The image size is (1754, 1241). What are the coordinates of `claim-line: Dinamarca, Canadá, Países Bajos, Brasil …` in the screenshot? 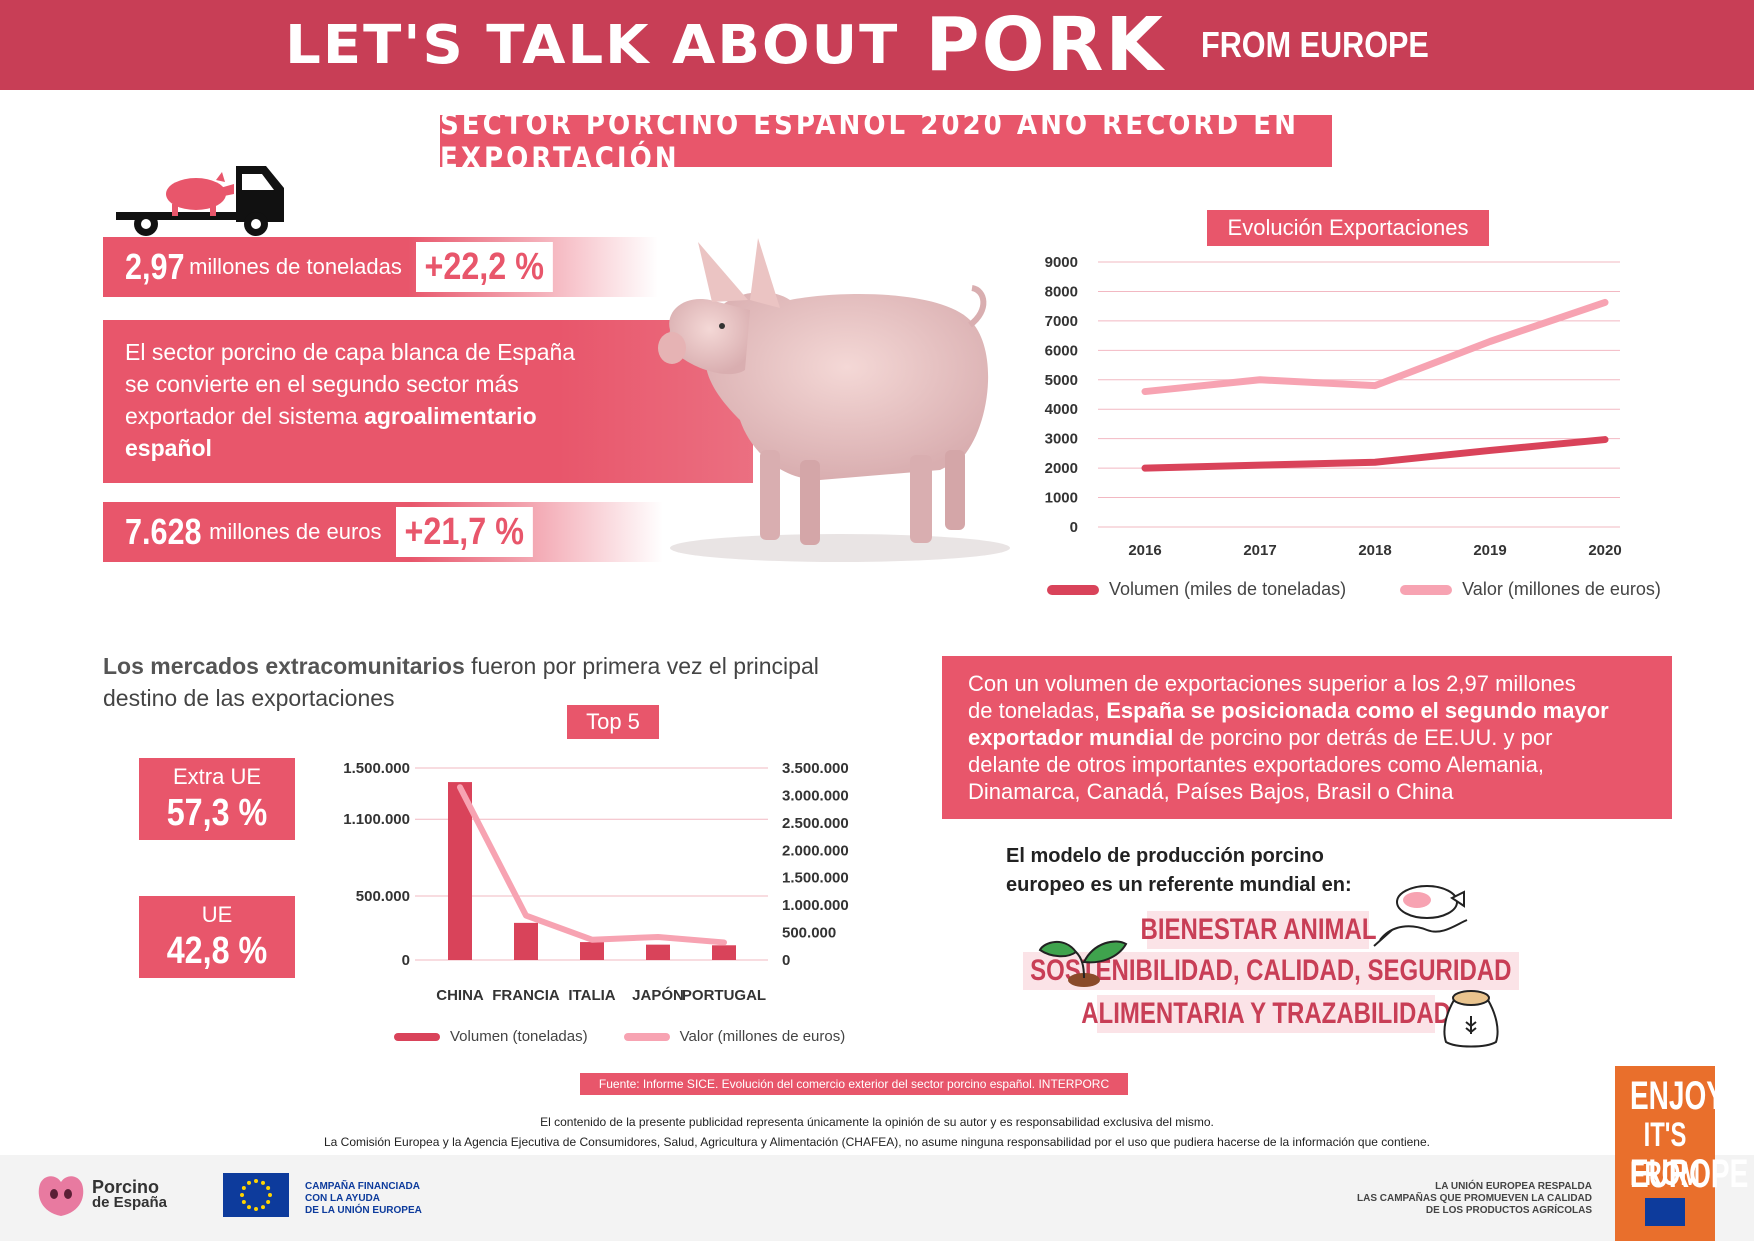 It's located at (1211, 791).